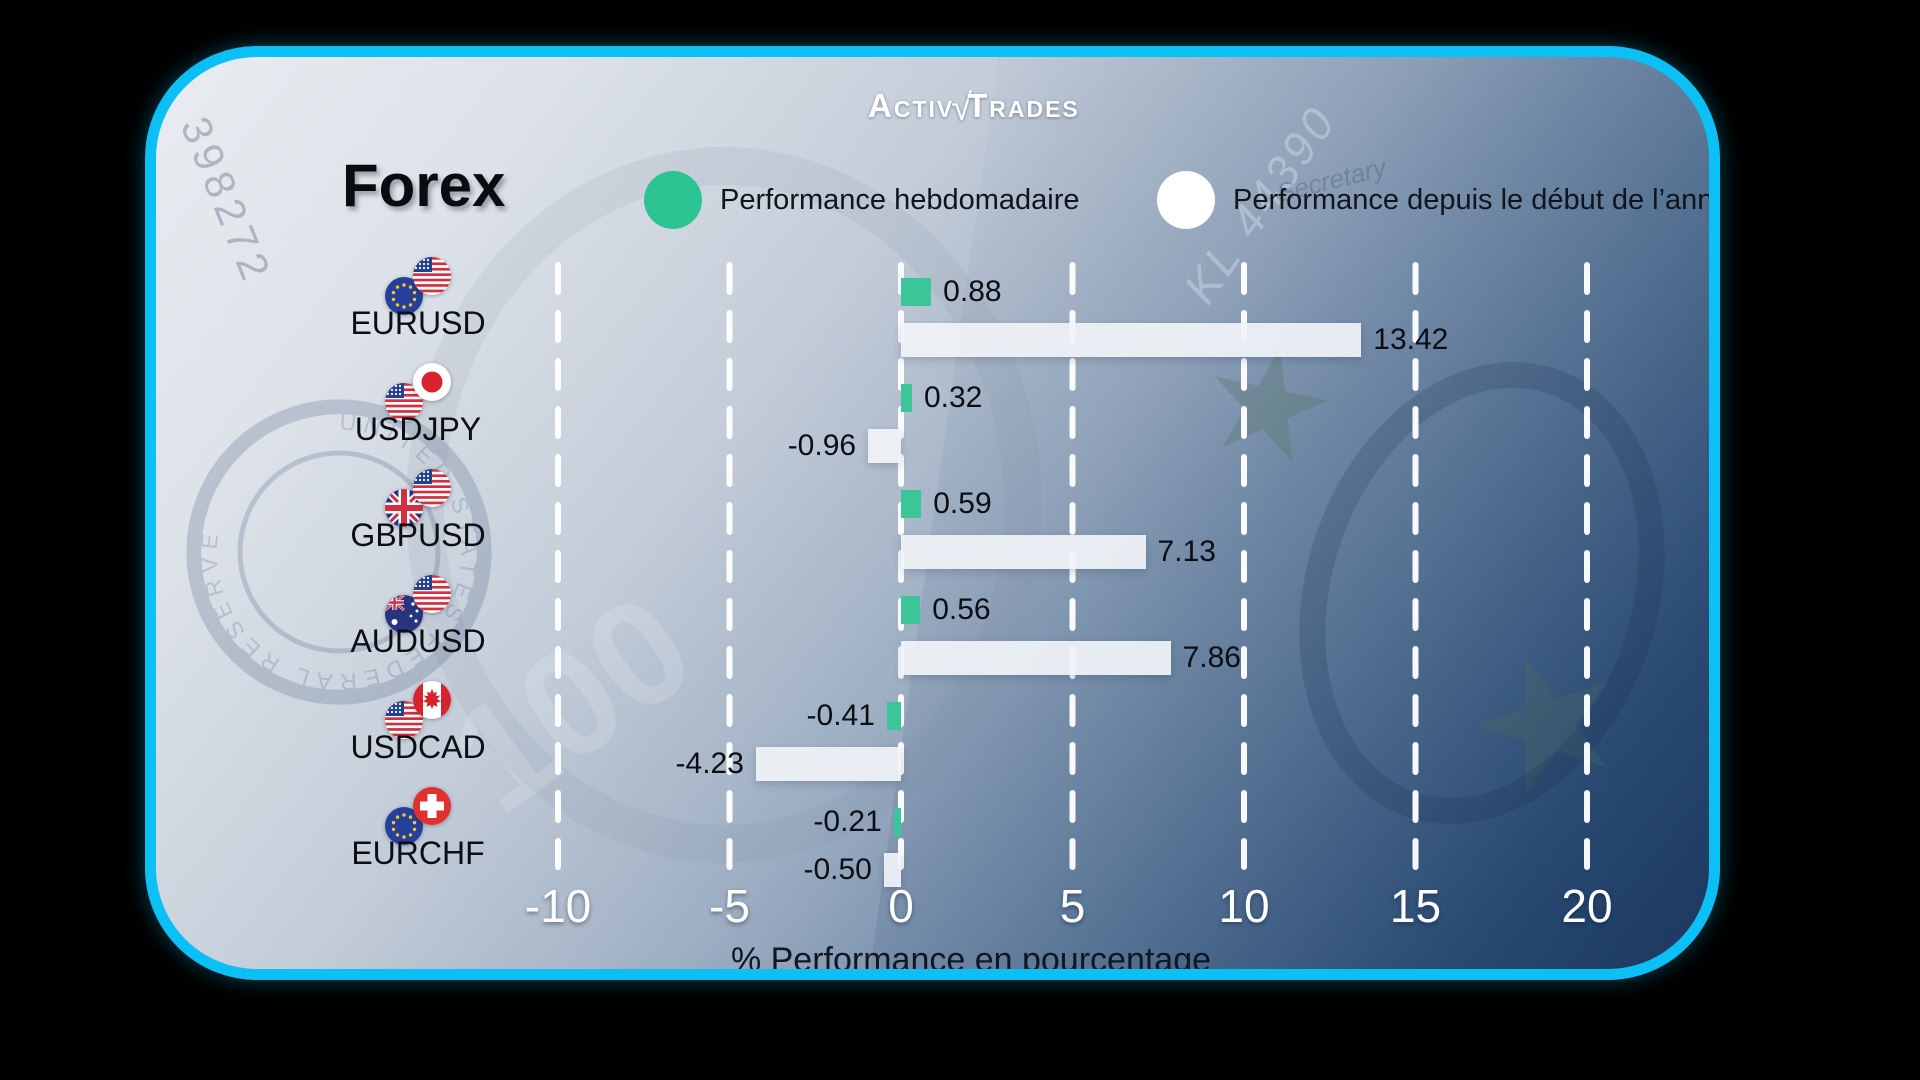  What do you see at coordinates (709, 763) in the screenshot?
I see `ytd-performance-value: -4.23` at bounding box center [709, 763].